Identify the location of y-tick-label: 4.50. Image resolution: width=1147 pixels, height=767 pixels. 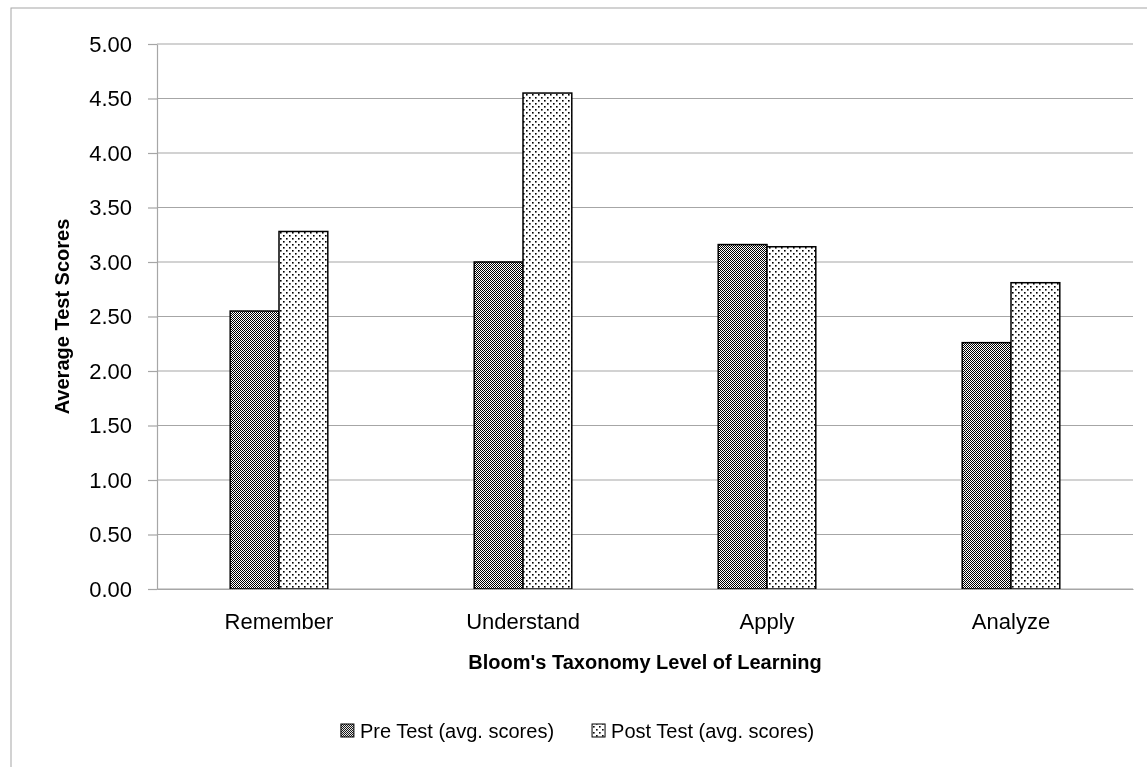
(110, 99).